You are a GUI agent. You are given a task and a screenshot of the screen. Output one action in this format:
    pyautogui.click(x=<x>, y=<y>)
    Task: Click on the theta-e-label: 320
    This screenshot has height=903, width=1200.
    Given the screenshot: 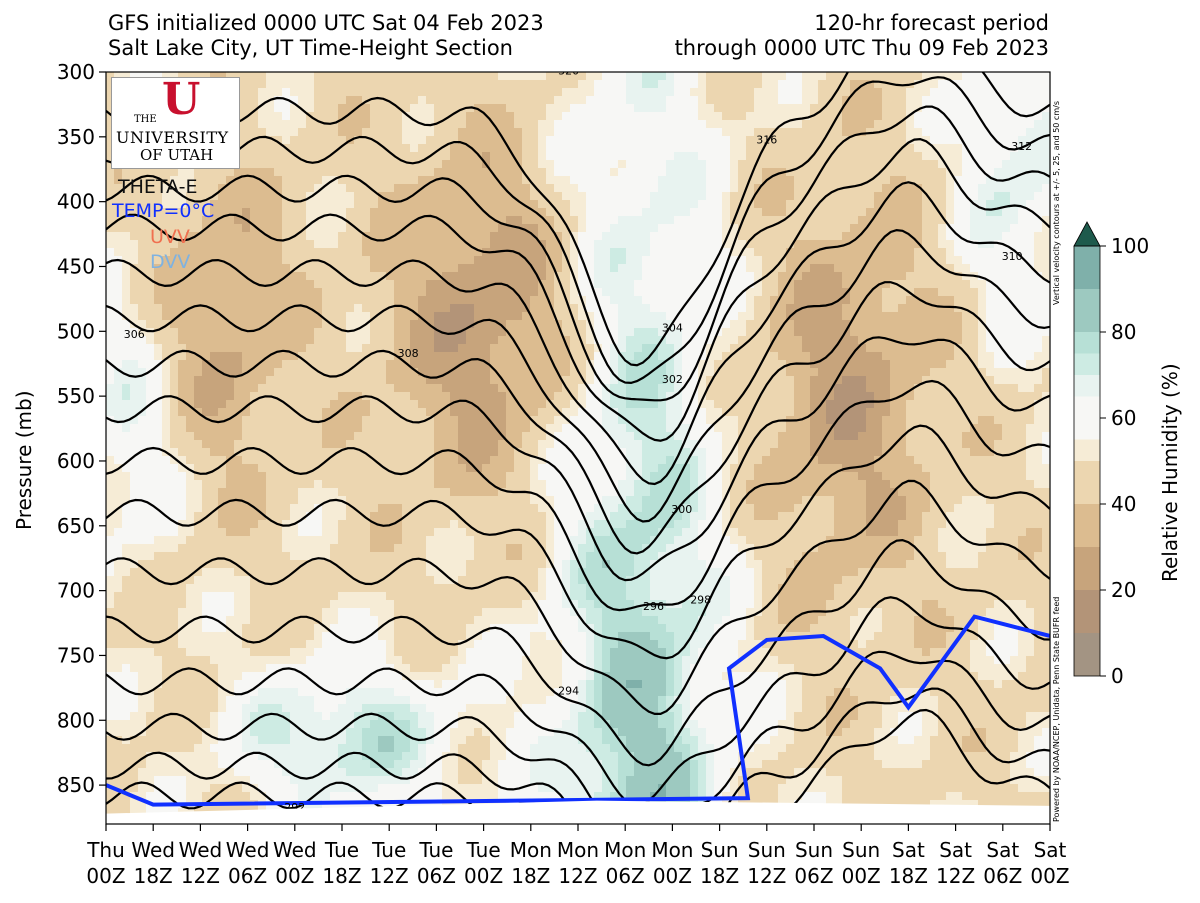 What is the action you would take?
    pyautogui.click(x=568, y=71)
    